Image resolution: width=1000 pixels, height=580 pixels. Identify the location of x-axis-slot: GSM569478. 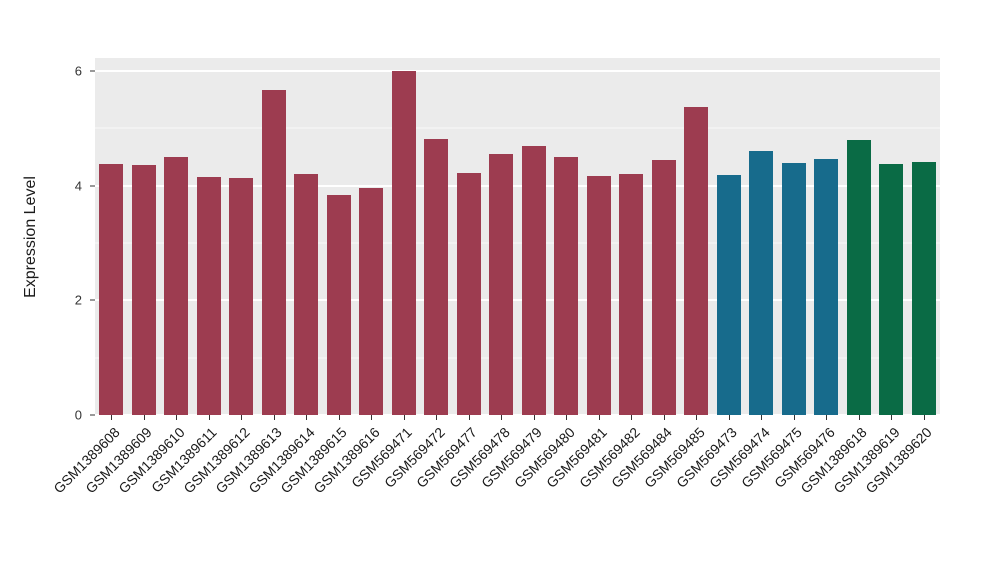
(482, 495).